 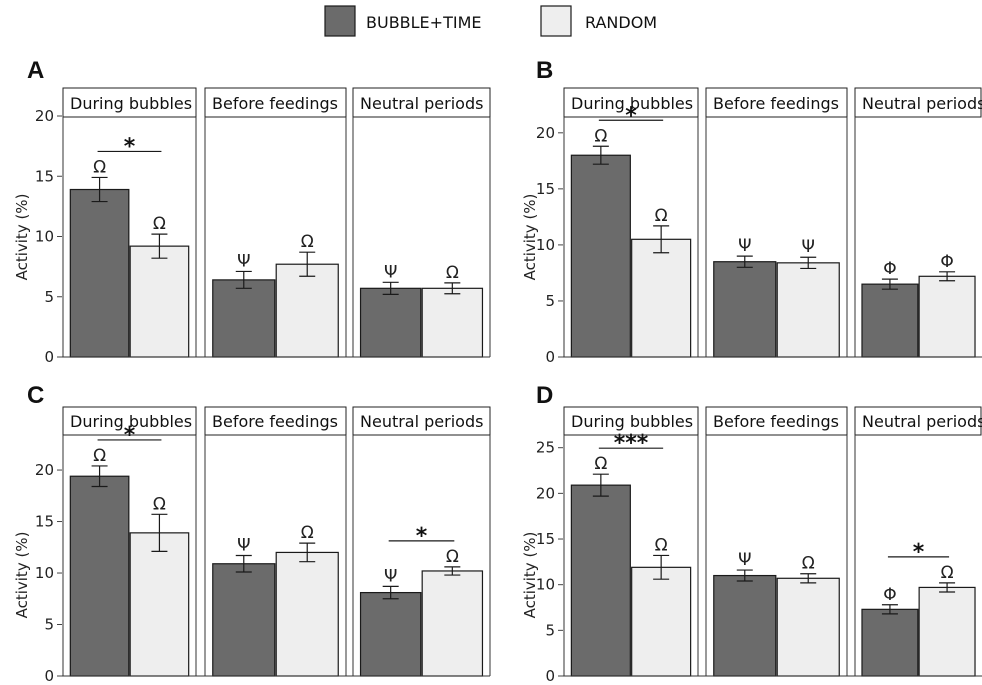 What do you see at coordinates (340, 21) in the screenshot?
I see `legend-swatch-bubble-time` at bounding box center [340, 21].